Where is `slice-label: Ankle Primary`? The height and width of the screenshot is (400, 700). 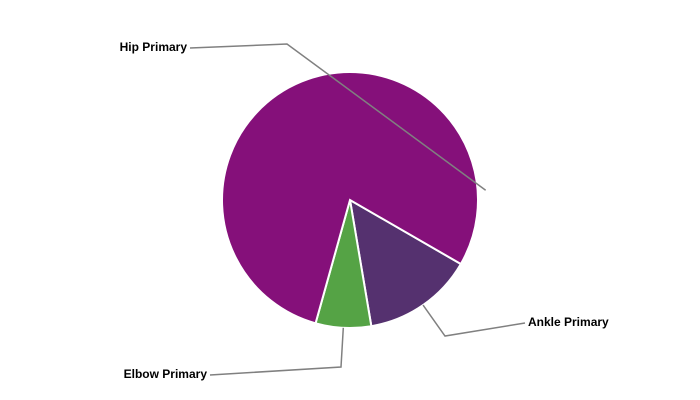 slice-label: Ankle Primary is located at coordinates (568, 322).